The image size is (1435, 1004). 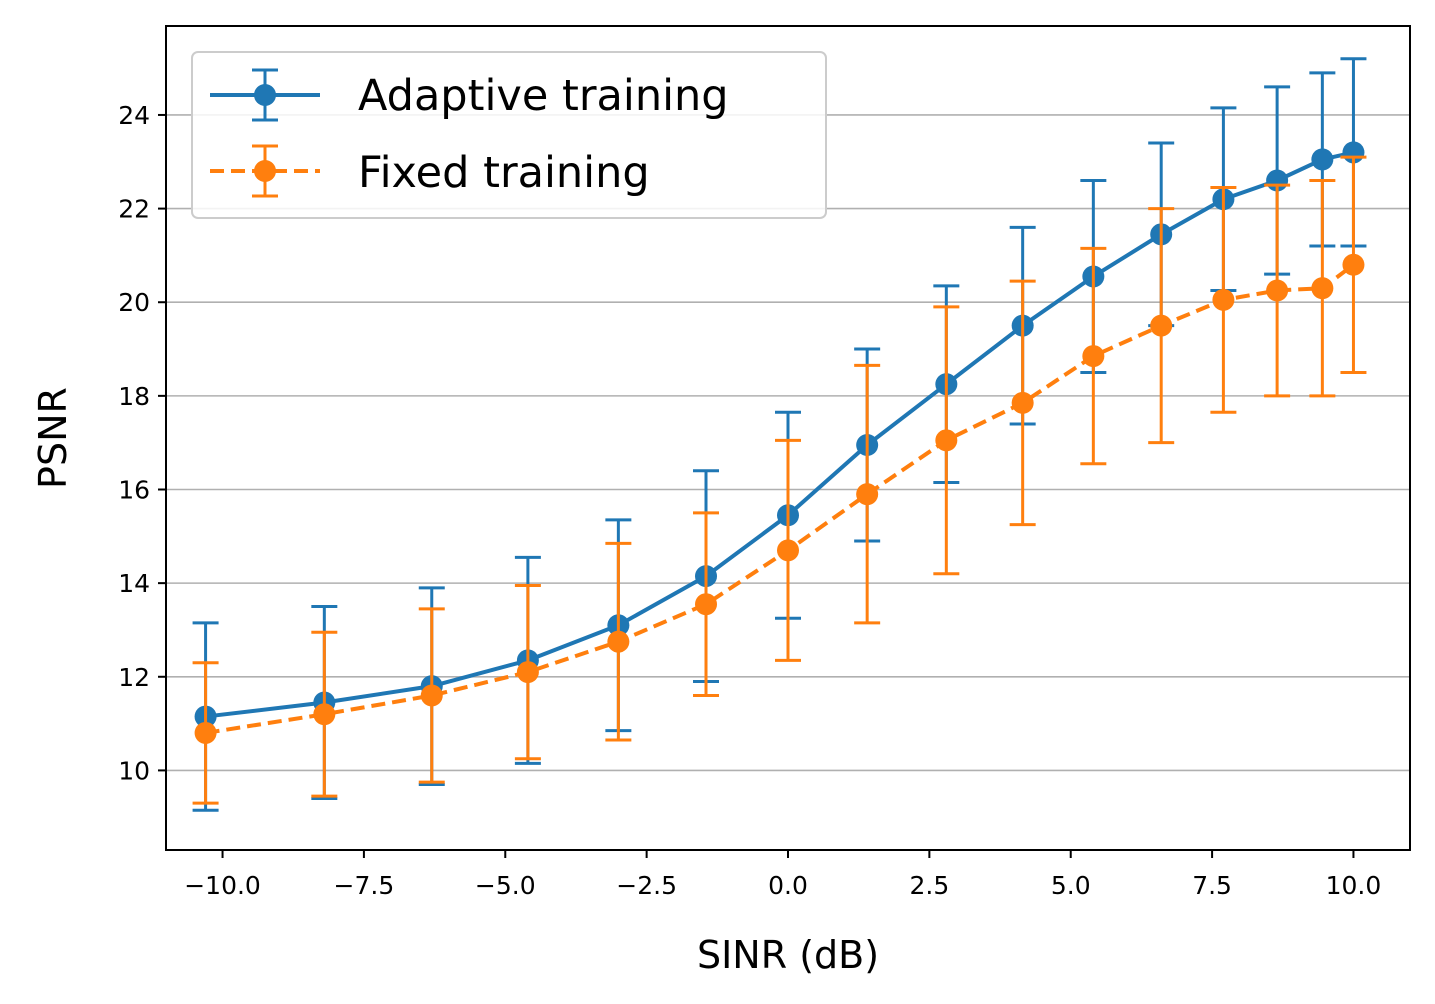 I want to click on y-tick-label: 14, so click(x=134, y=583).